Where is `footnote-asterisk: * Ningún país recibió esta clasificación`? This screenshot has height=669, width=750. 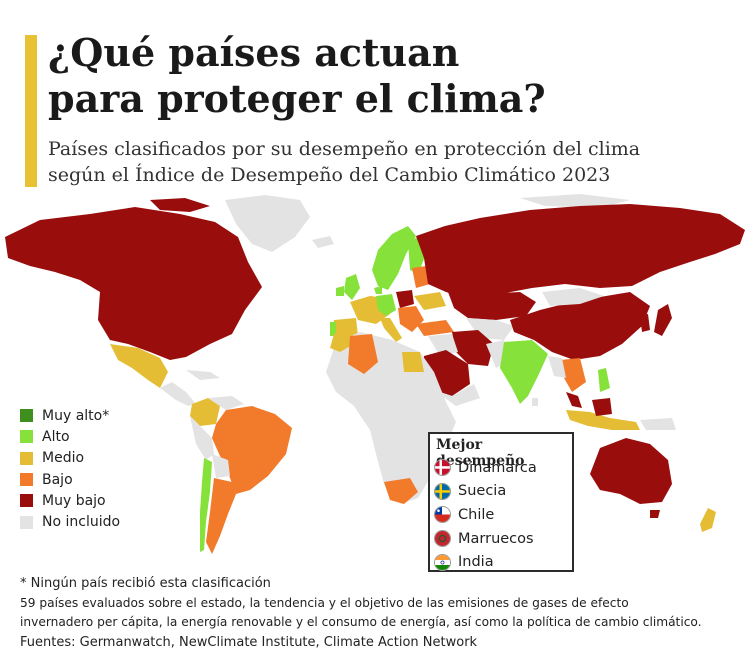
footnote-asterisk: * Ningún país recibió esta clasificación is located at coordinates (145, 583).